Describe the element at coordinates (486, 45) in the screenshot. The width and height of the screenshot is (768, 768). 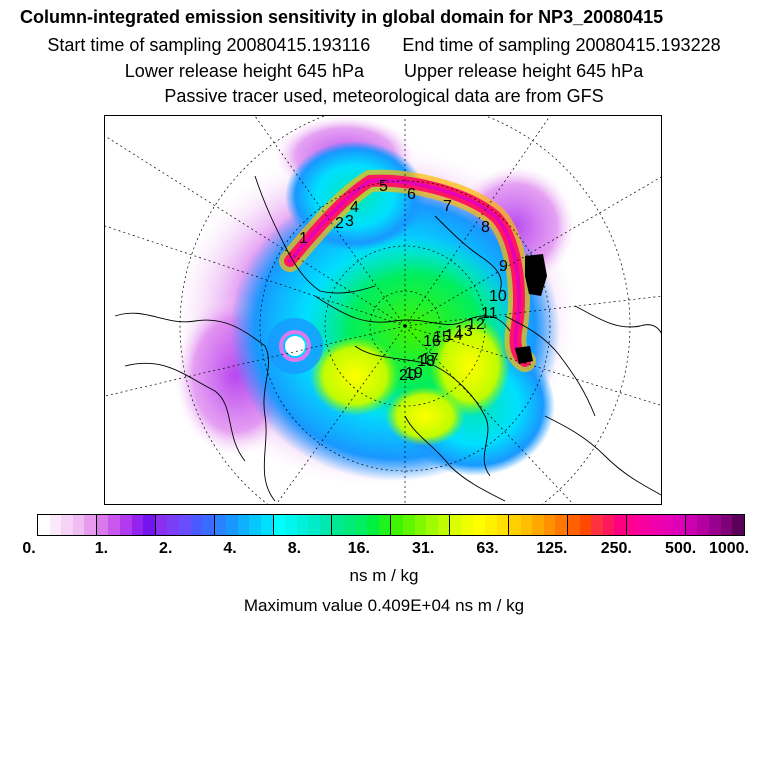
I see `end-time-label: End time of sampling` at that location.